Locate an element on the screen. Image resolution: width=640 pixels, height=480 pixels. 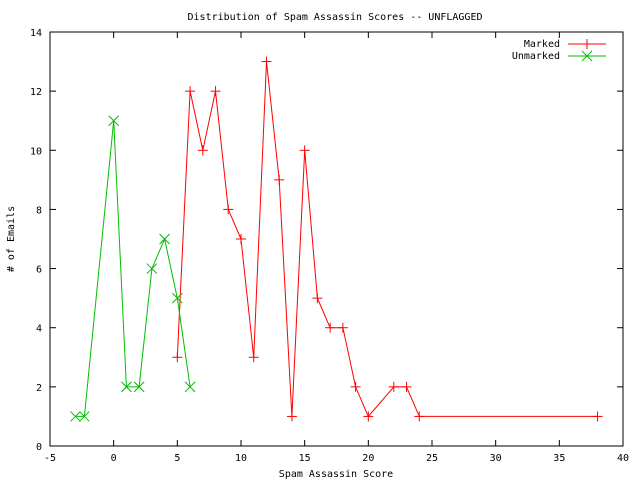
y-tick-label: 14 is located at coordinates (36, 33).